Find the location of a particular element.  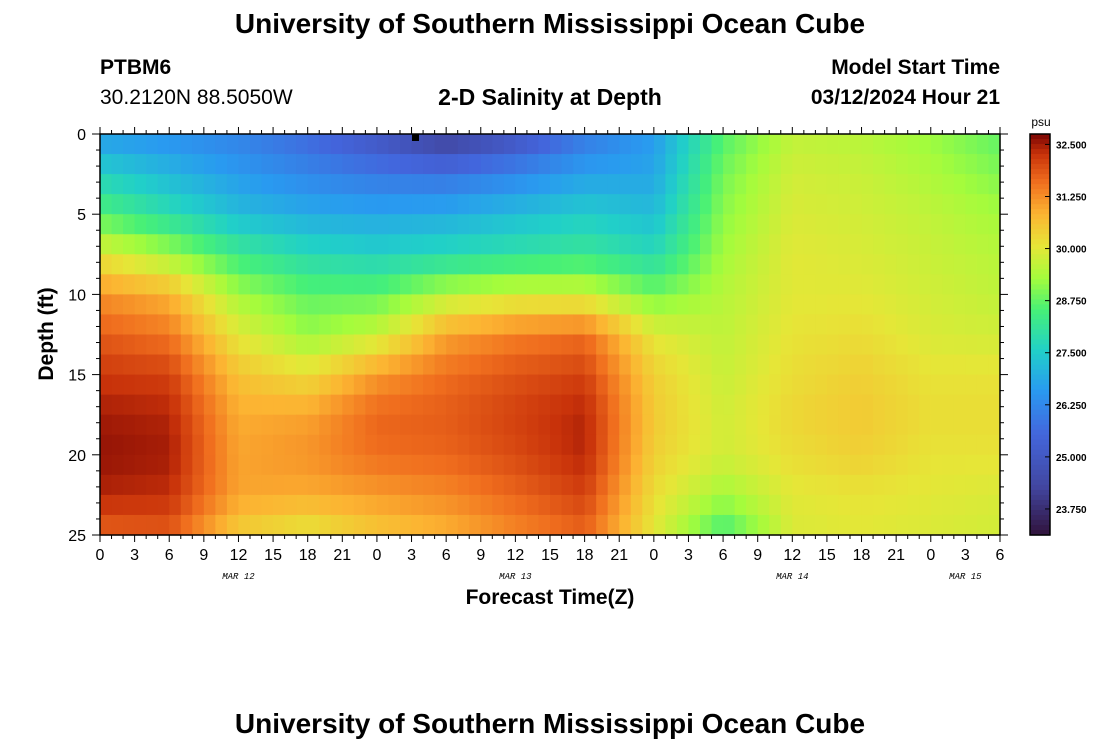

x-axis-title: Forecast Time(Z) is located at coordinates (550, 597).